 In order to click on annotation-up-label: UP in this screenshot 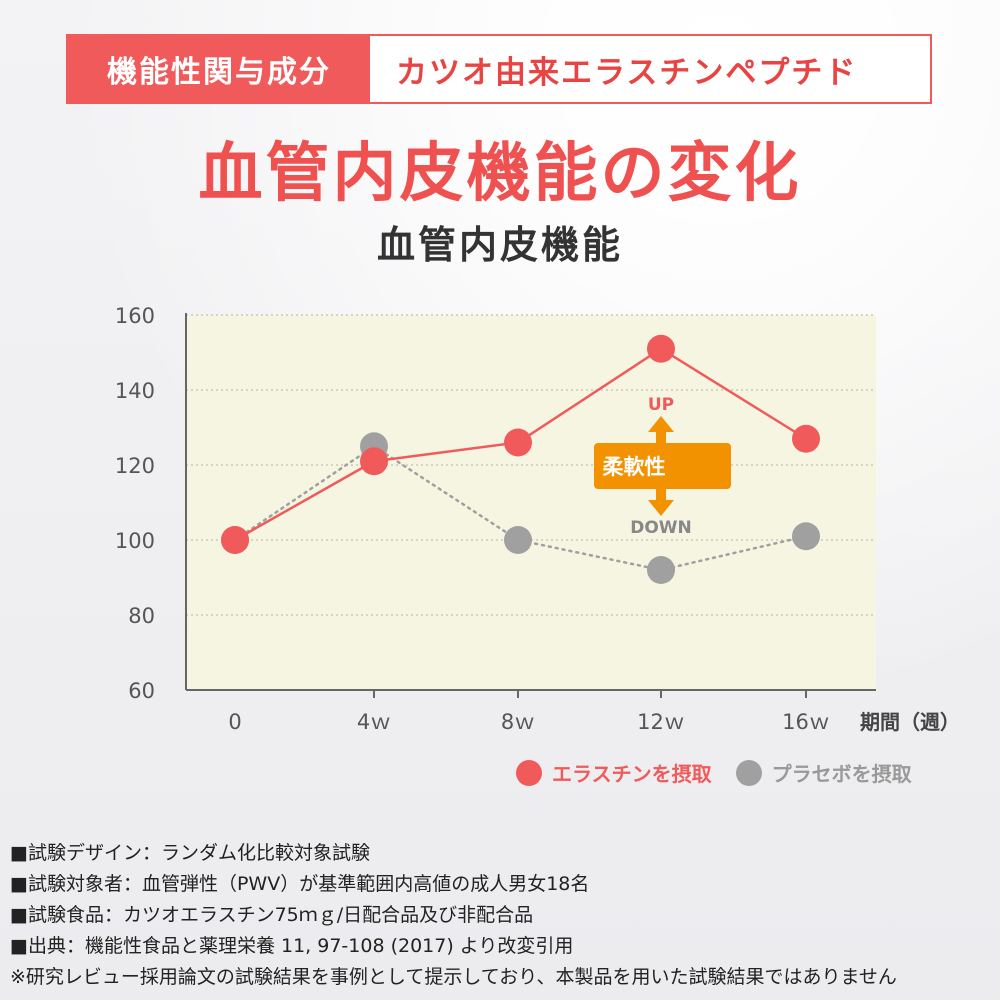, I will do `click(661, 405)`.